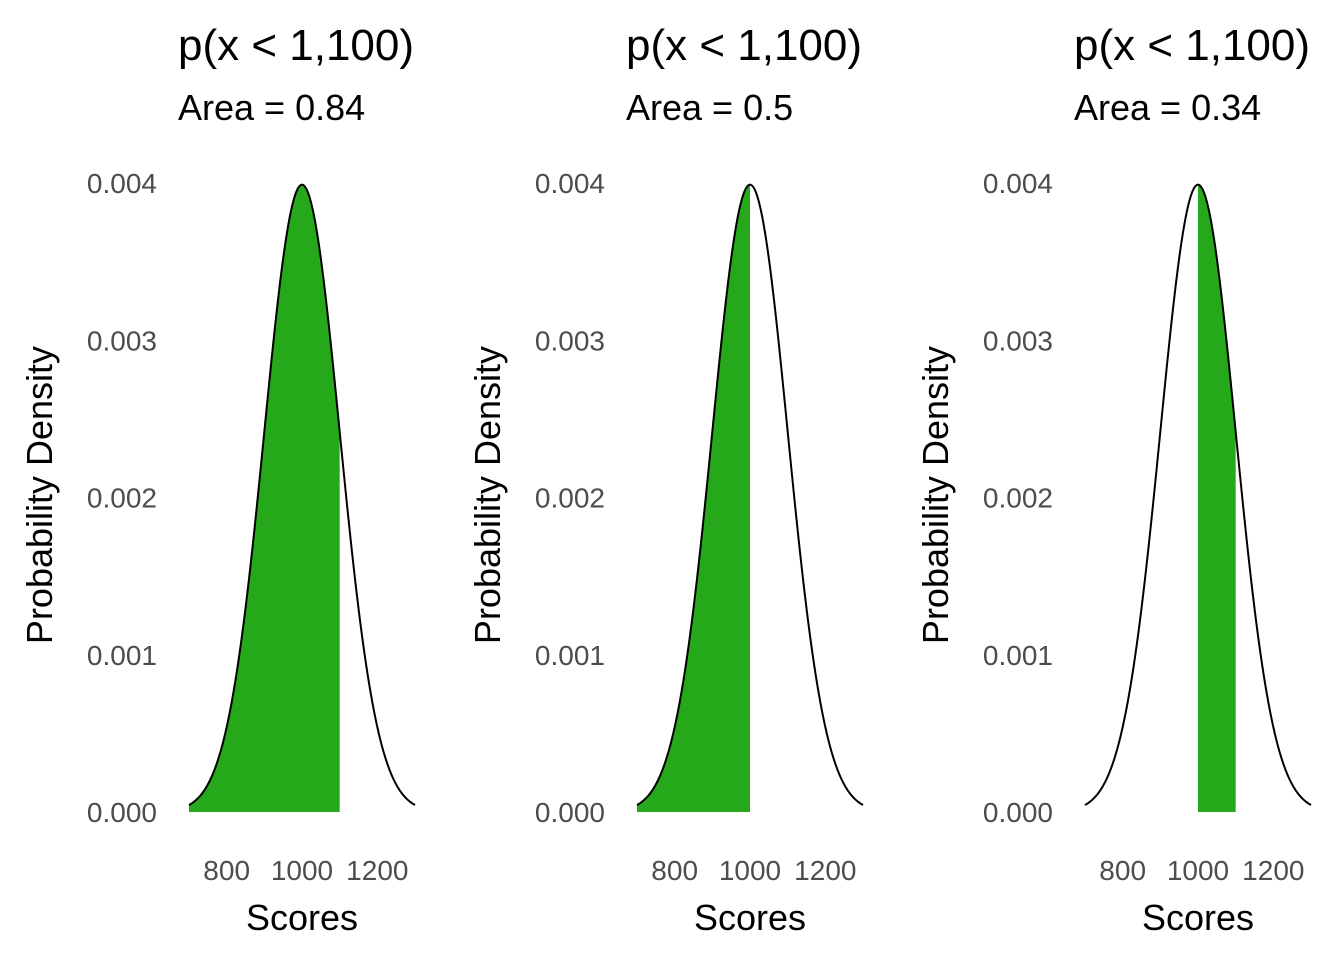  Describe the element at coordinates (1167, 107) in the screenshot. I see `panel-subtitle: Area = 0.34` at that location.